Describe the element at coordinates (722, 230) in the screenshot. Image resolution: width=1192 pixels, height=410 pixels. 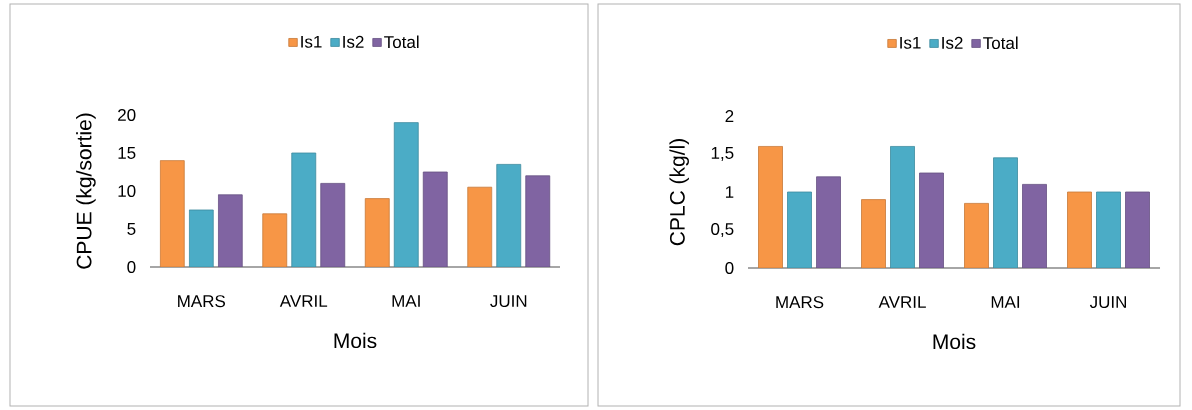
I see `y-tick-label: 0,5` at that location.